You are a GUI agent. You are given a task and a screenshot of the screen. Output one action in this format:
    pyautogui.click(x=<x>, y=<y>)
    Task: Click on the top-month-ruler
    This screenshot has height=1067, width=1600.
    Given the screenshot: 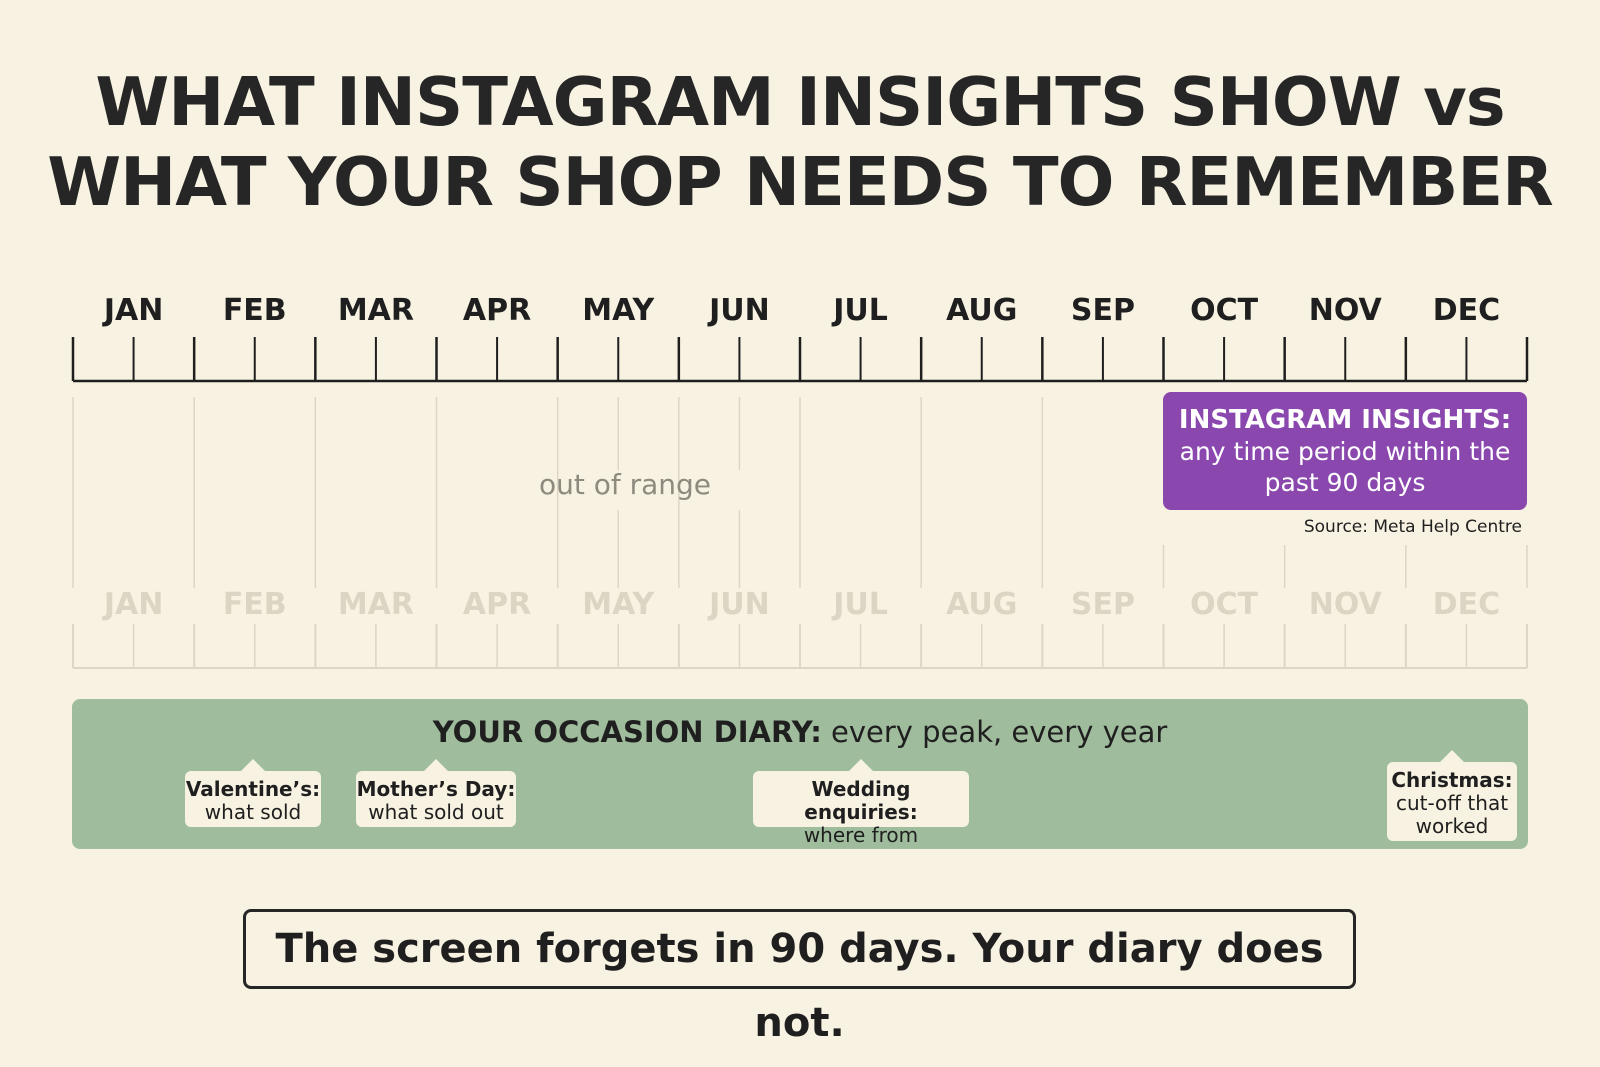 What is the action you would take?
    pyautogui.click(x=800, y=360)
    